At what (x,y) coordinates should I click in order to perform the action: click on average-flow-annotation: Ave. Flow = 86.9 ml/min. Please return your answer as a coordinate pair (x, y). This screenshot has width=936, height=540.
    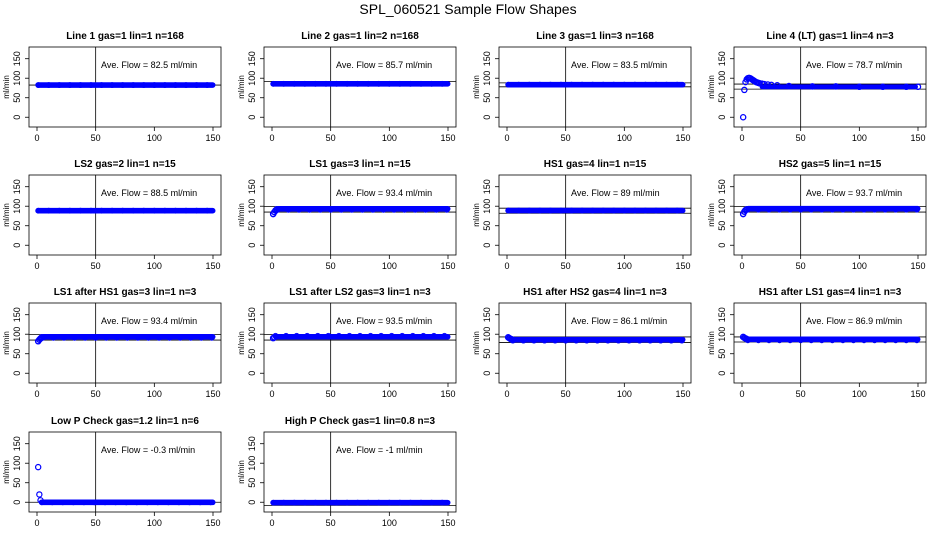
    Looking at the image, I should click on (854, 321).